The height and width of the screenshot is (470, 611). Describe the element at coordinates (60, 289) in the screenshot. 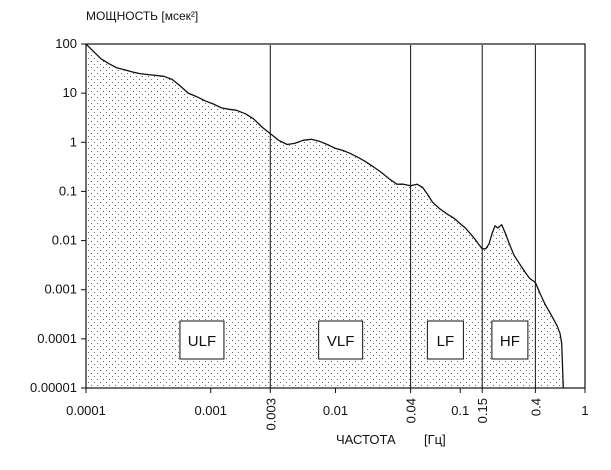

I see `y-tick-label: 0.001` at that location.